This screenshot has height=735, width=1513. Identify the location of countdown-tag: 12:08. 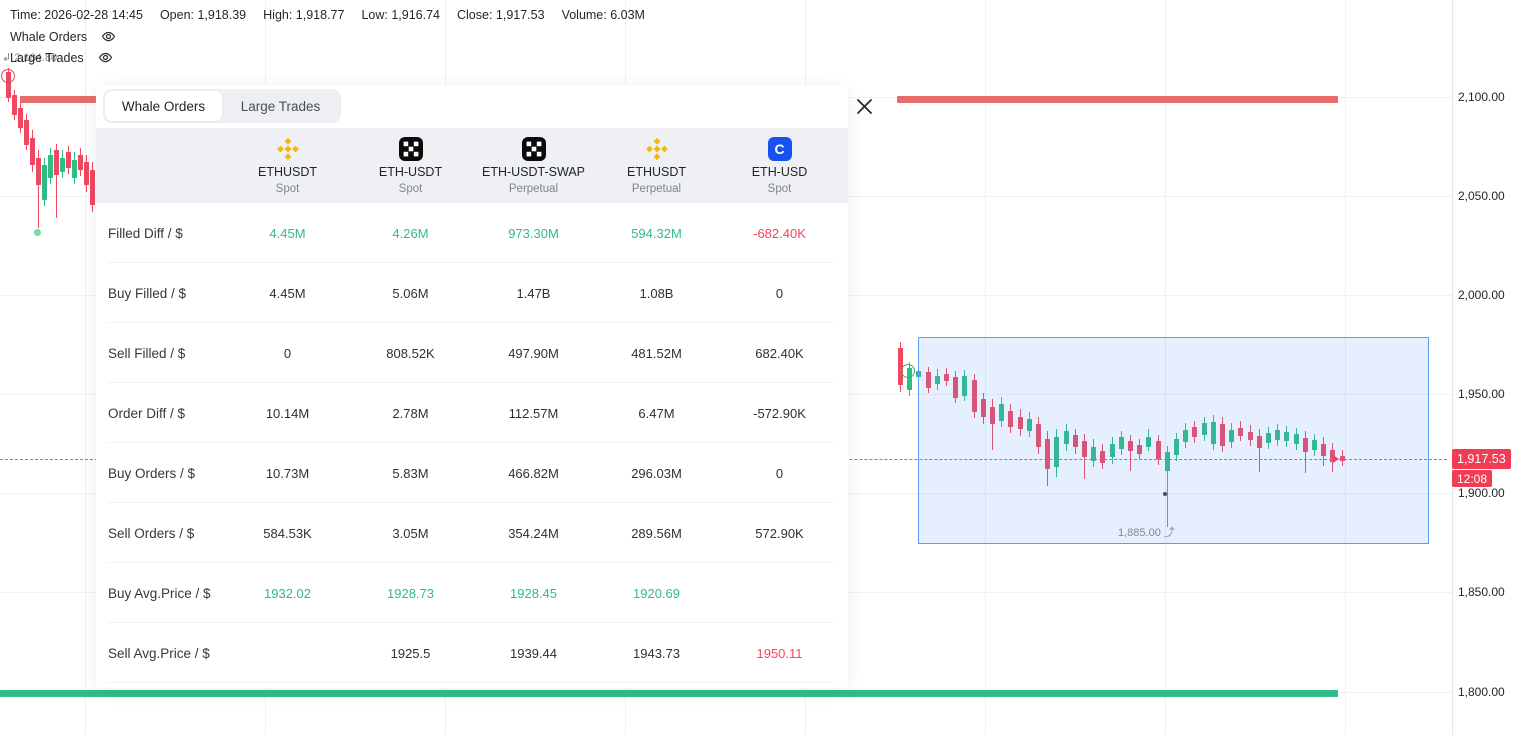
(1472, 478).